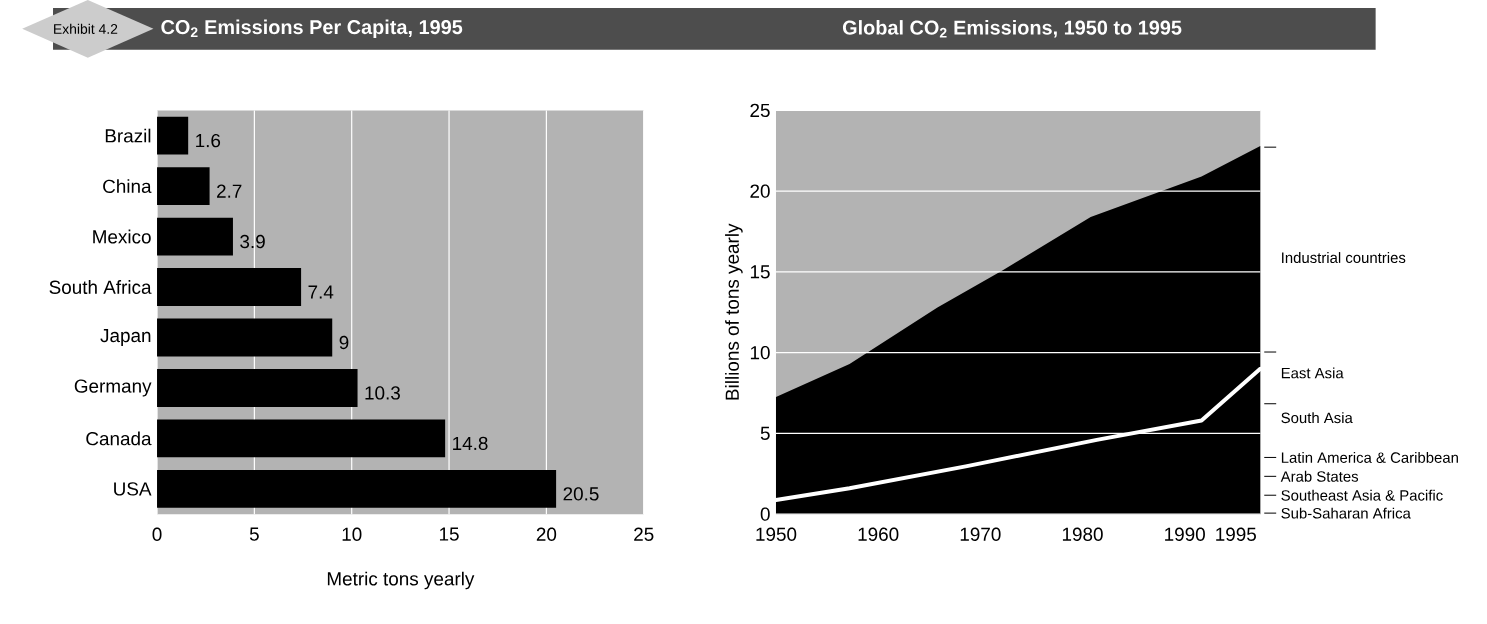 This screenshot has height=624, width=1487. What do you see at coordinates (254, 534) in the screenshot?
I see `x-tick-label: 5` at bounding box center [254, 534].